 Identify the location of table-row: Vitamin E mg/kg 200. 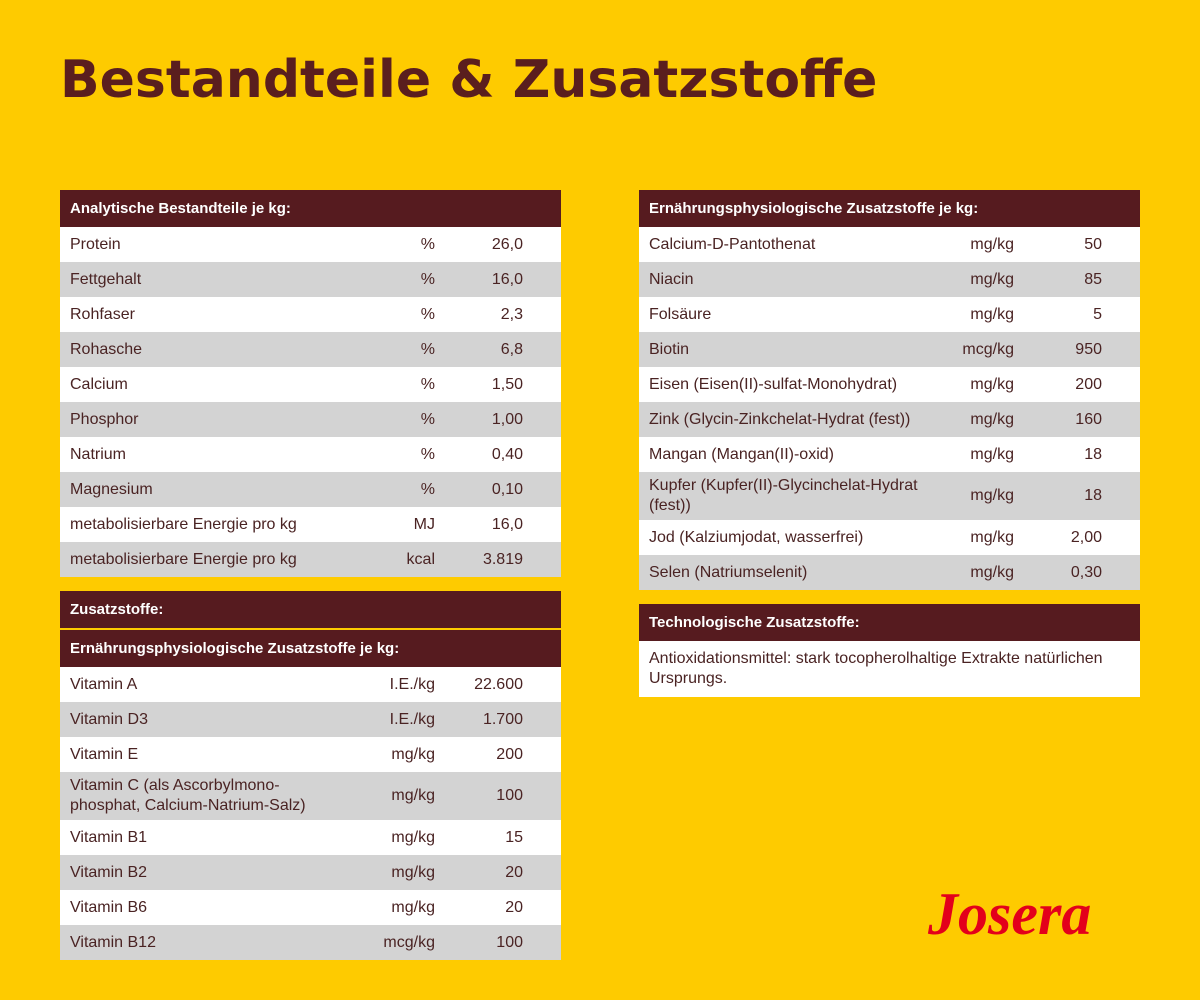
(310, 754).